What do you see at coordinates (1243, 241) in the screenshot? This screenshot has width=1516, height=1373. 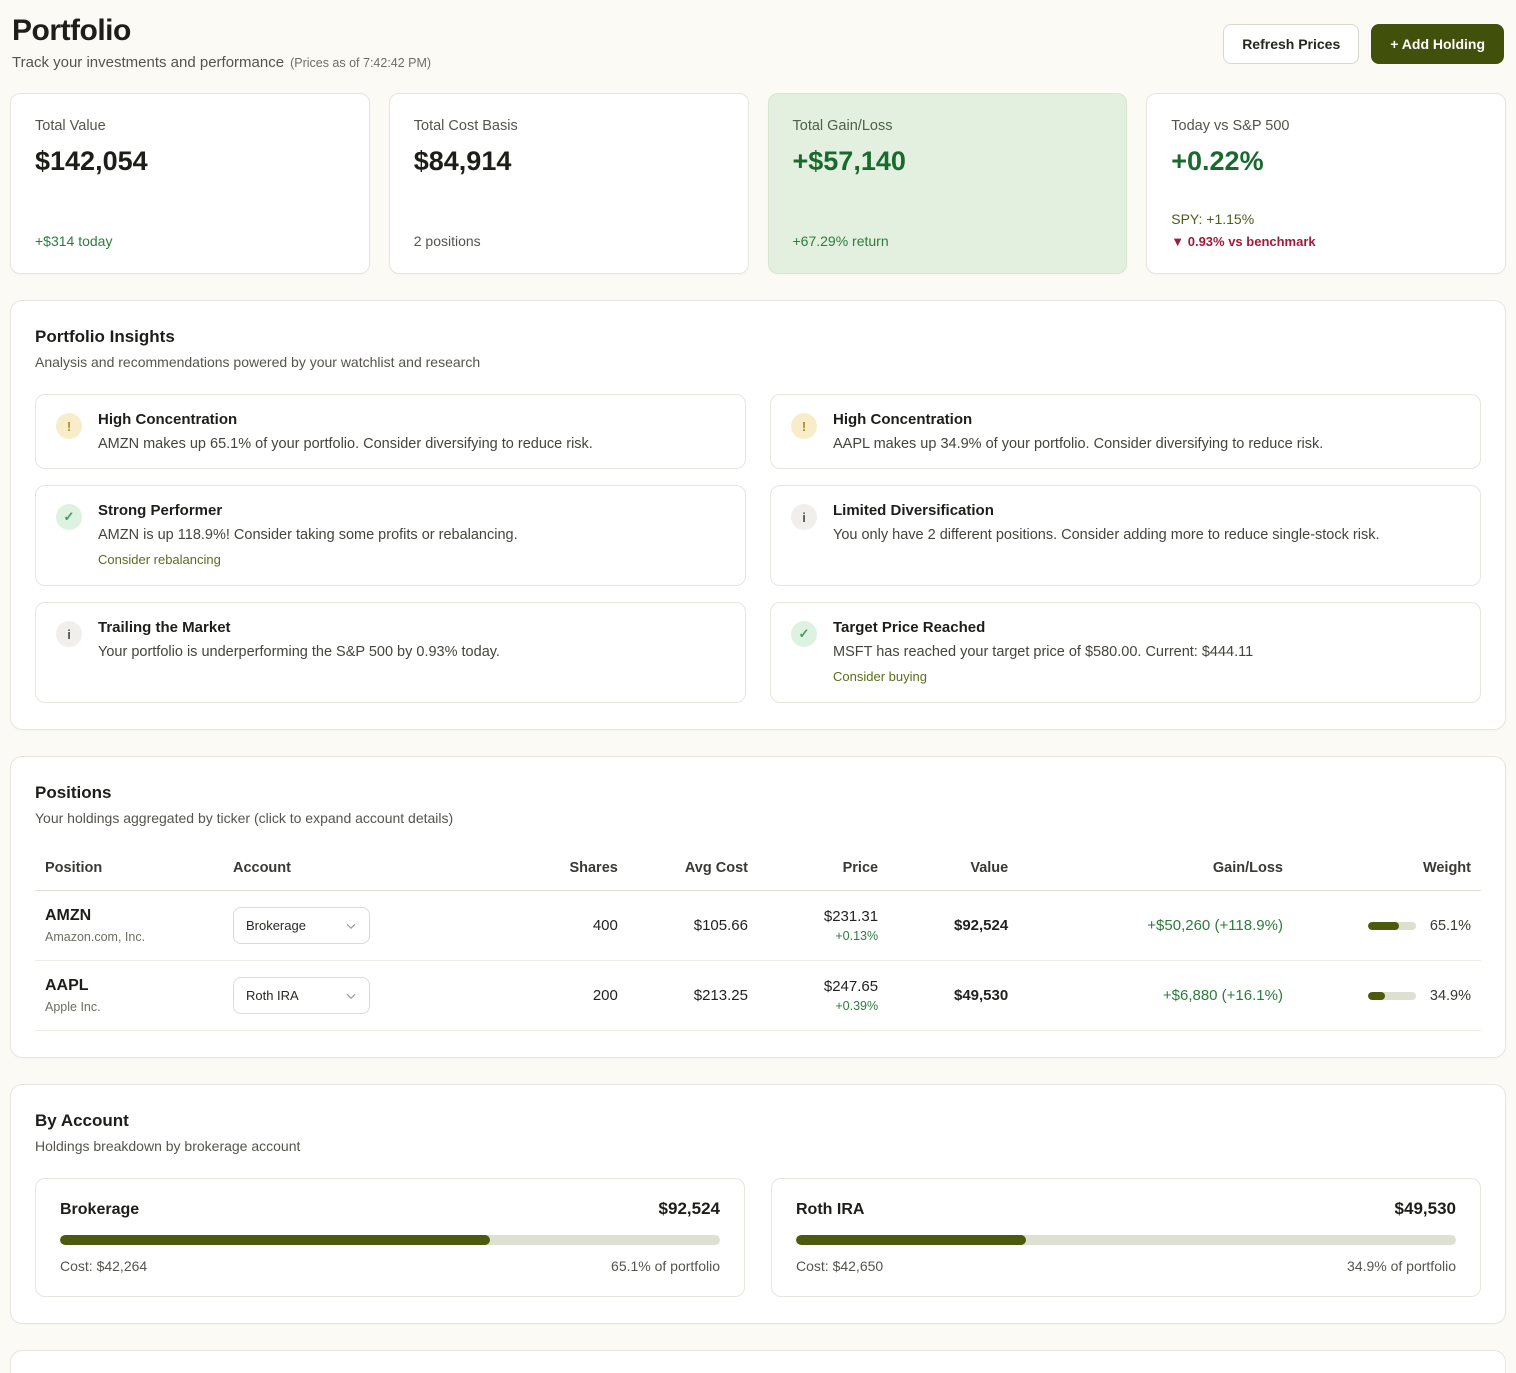 I see `benchmark-delta-text: ▼ 0.93% vs benchmark` at bounding box center [1243, 241].